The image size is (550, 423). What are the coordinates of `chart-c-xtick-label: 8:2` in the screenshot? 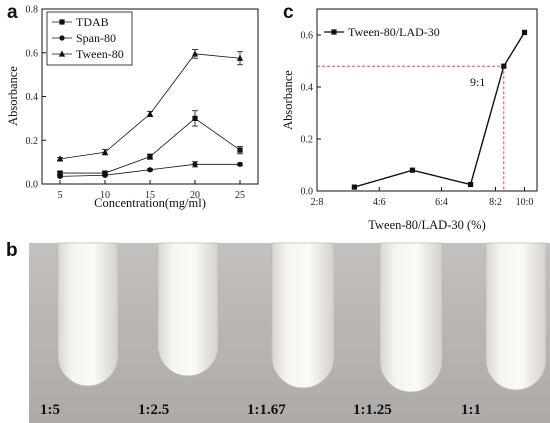 It's located at (495, 202).